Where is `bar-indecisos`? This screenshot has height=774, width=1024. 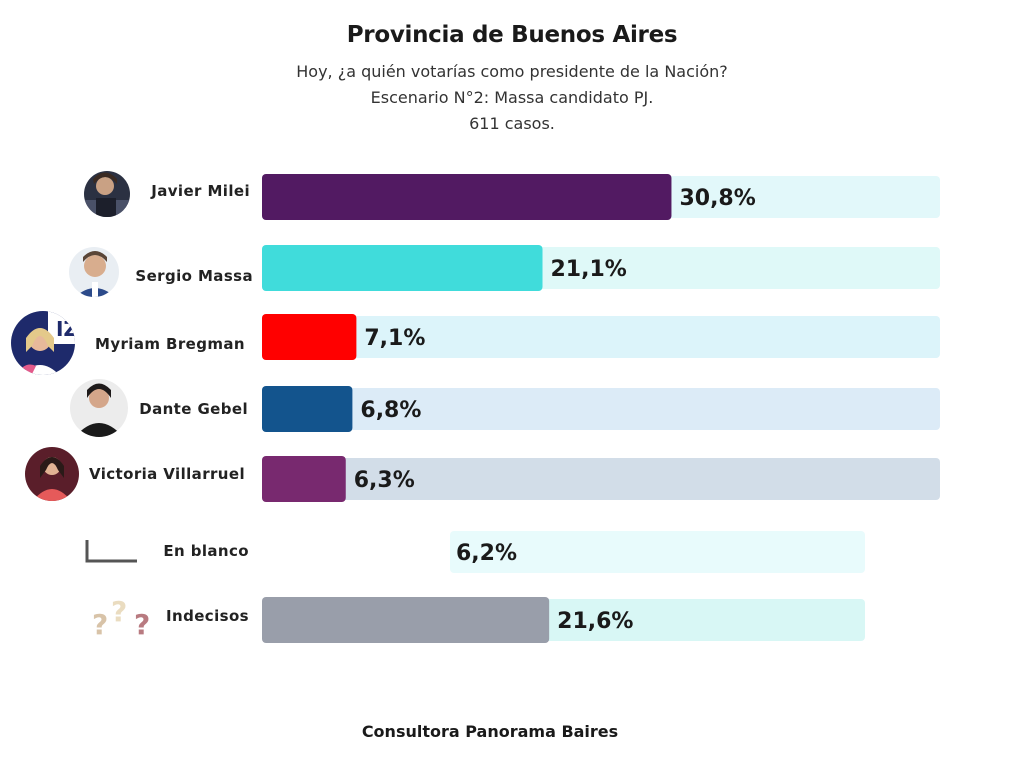 bar-indecisos is located at coordinates (406, 620).